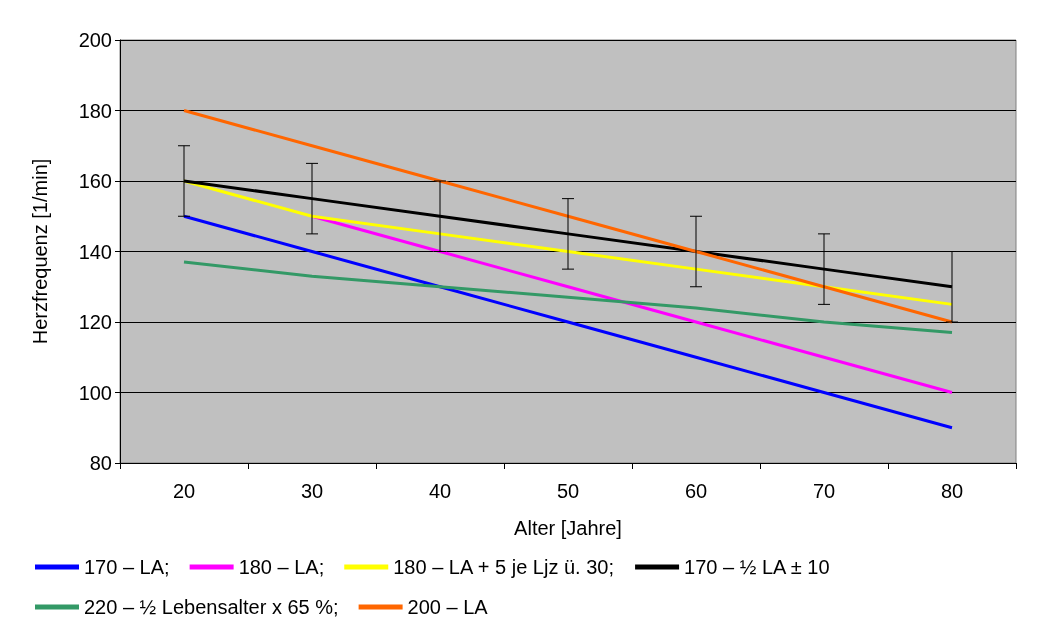 This screenshot has width=1046, height=628. What do you see at coordinates (95, 251) in the screenshot?
I see `y-tick-label: 140` at bounding box center [95, 251].